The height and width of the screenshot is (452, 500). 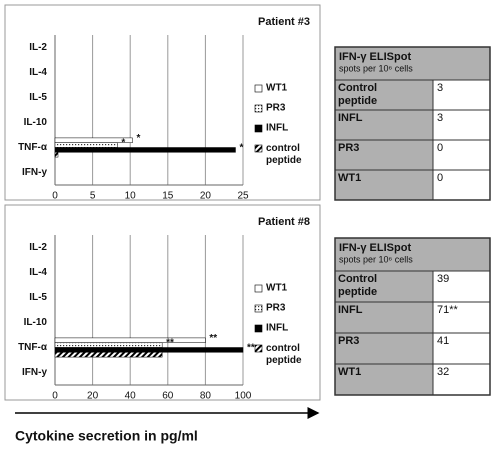 I want to click on cell-value: 41, so click(x=443, y=341).